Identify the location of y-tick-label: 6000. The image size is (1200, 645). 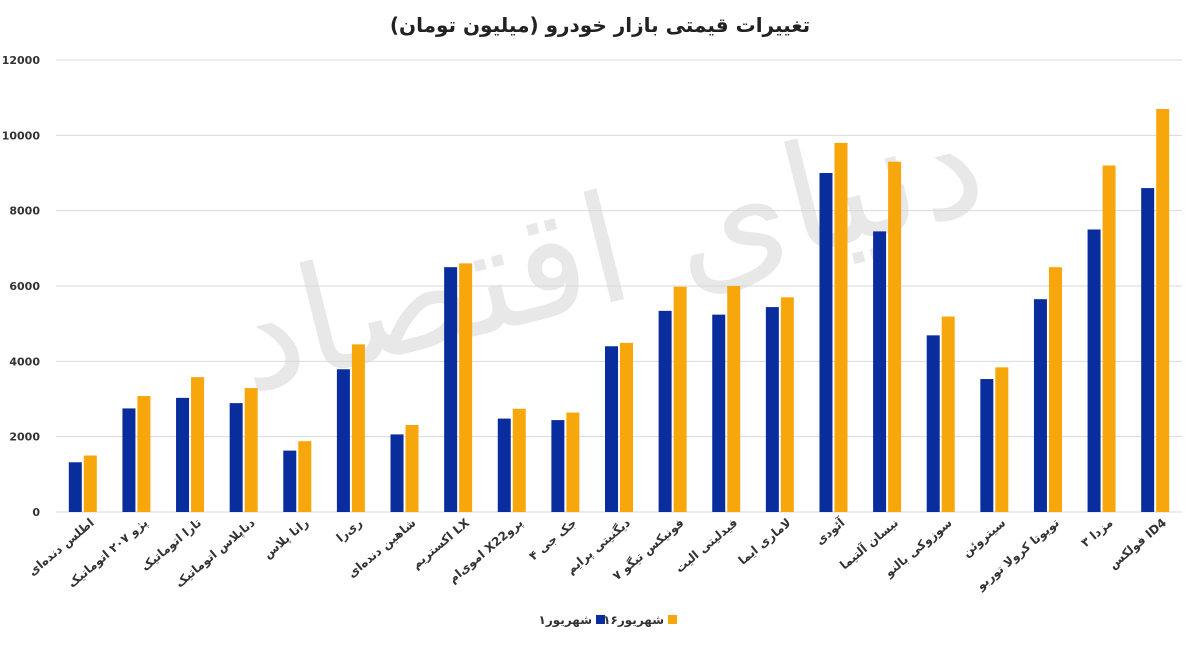
(24, 286).